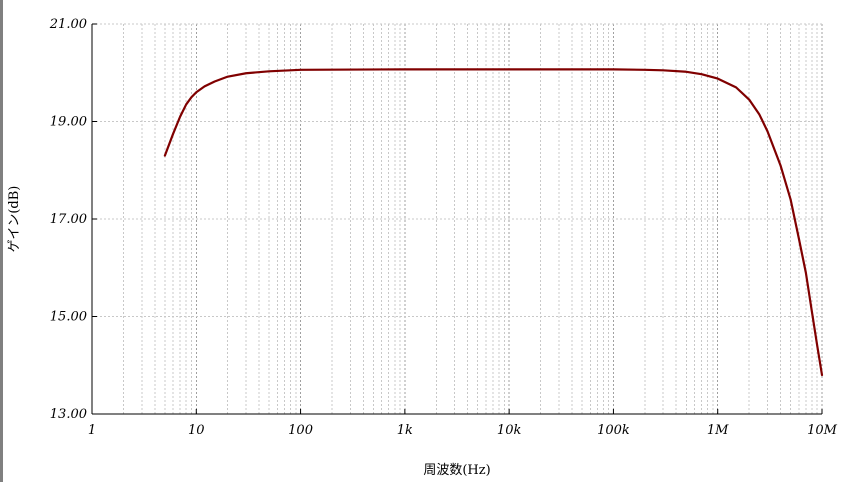  I want to click on x-tick-label: 100, so click(300, 430).